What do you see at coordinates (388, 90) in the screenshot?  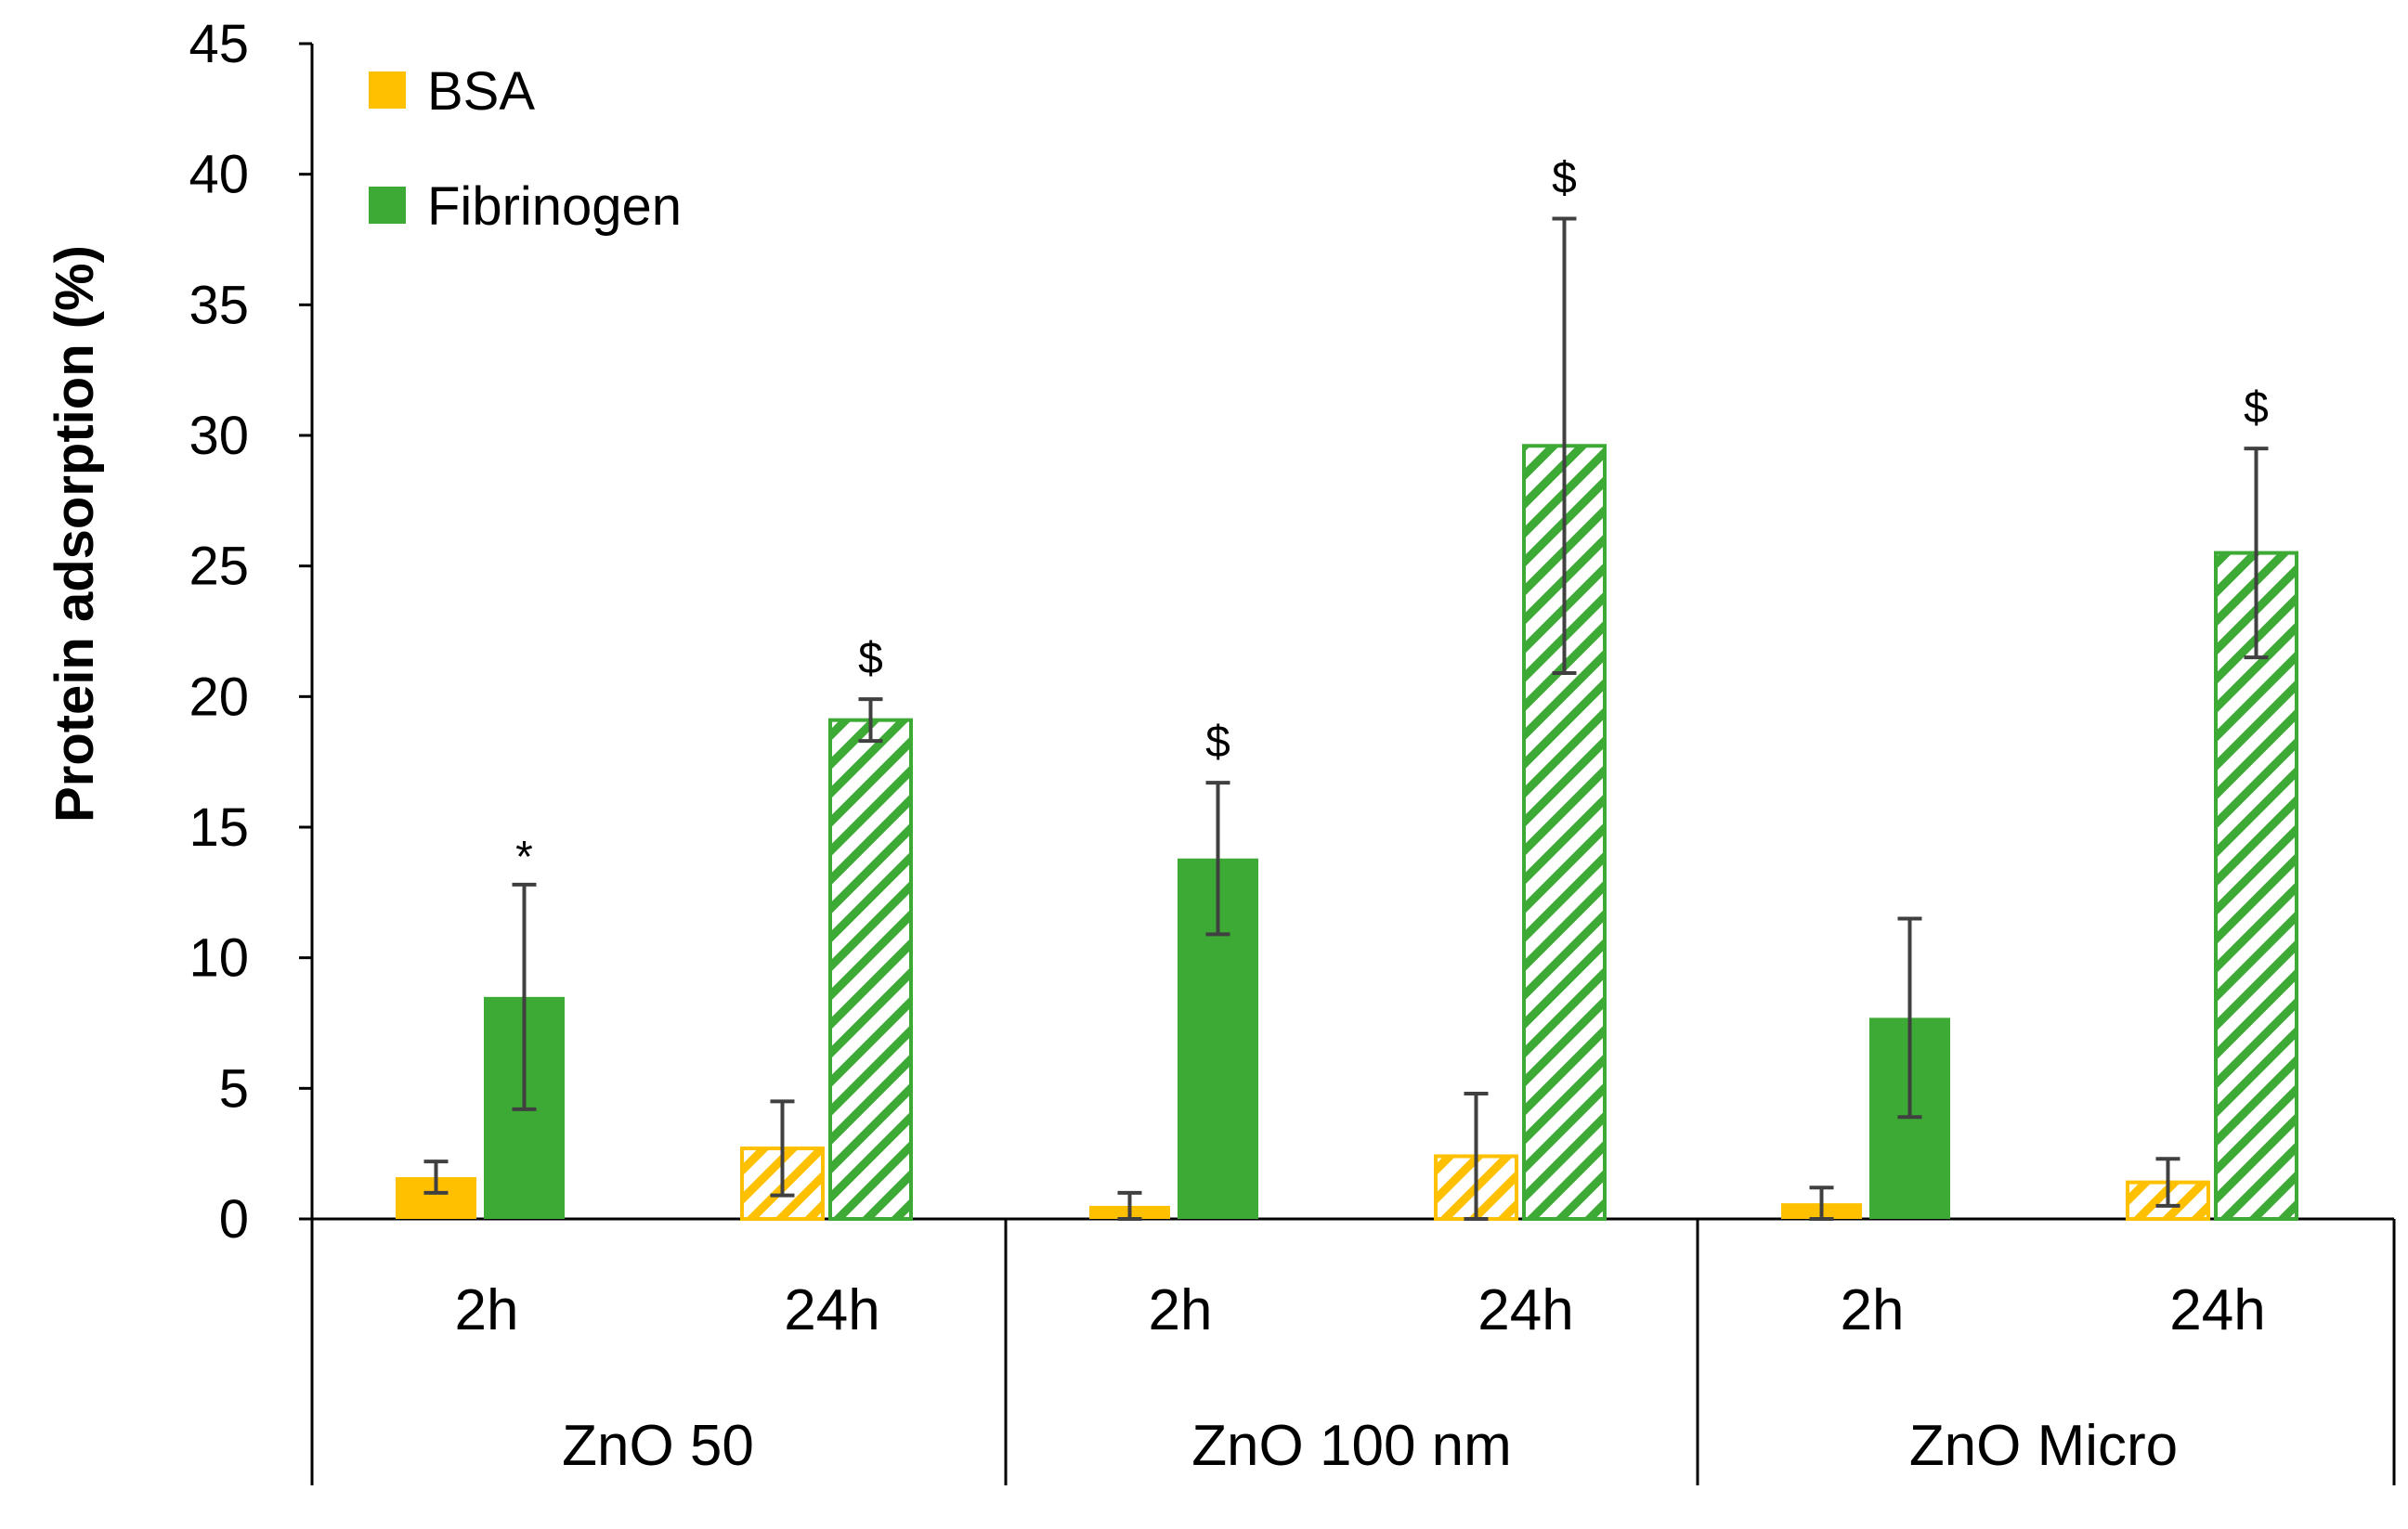 I see `legend-swatch-bsa` at bounding box center [388, 90].